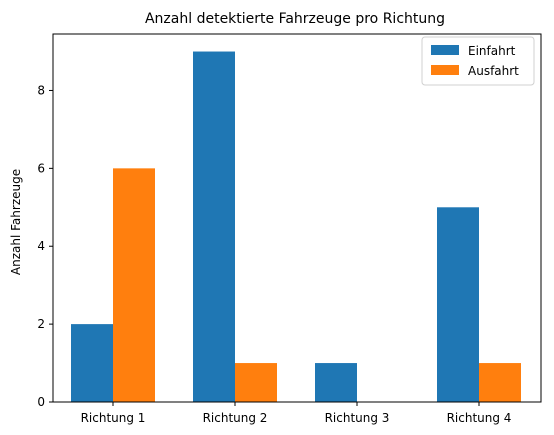 This screenshot has height=435, width=554. Describe the element at coordinates (41, 168) in the screenshot. I see `y-tick-label: 6` at that location.